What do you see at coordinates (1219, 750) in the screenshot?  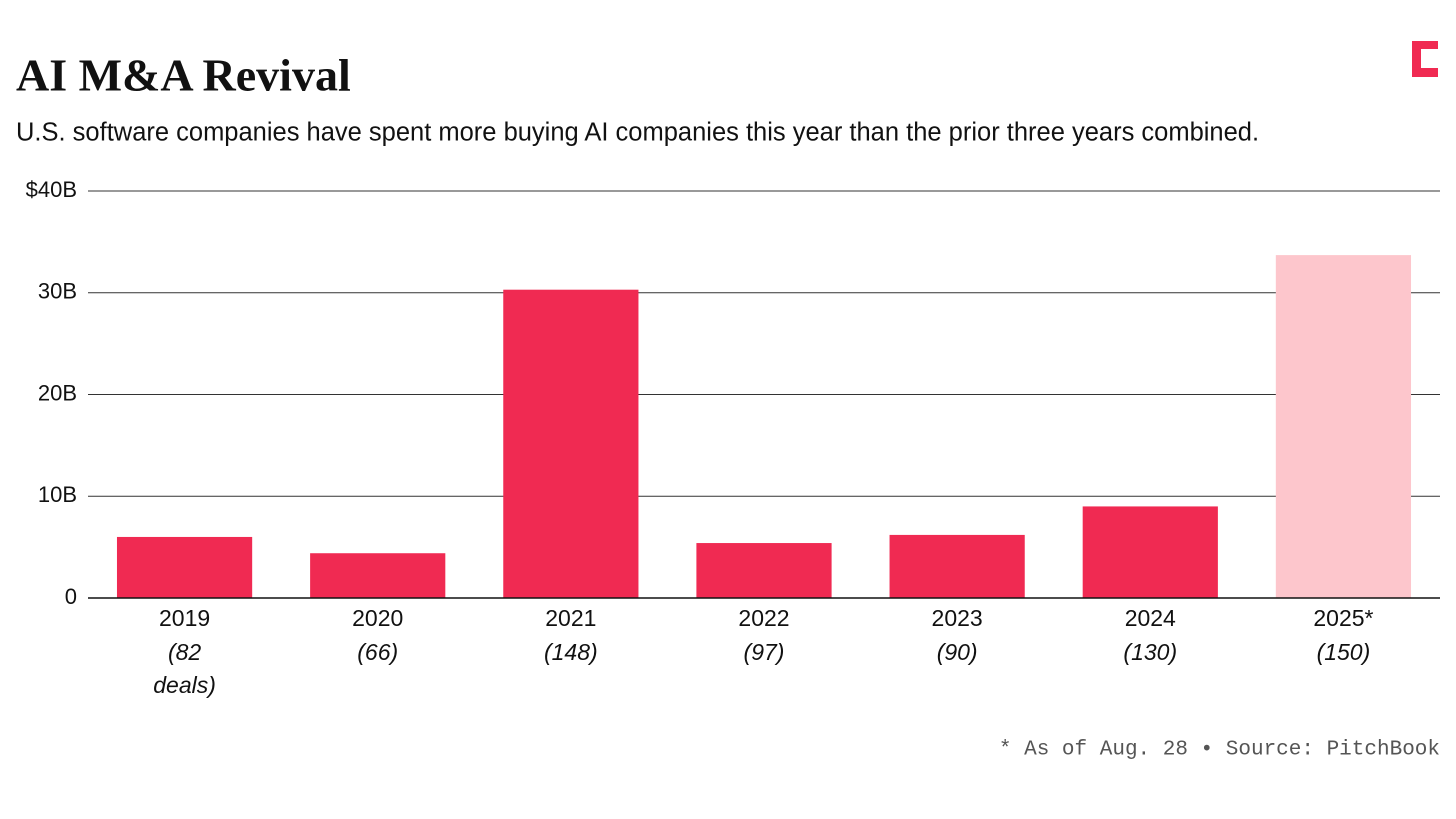 I see `footnote: * As of Aug. 28 • Source: PitchBook` at bounding box center [1219, 750].